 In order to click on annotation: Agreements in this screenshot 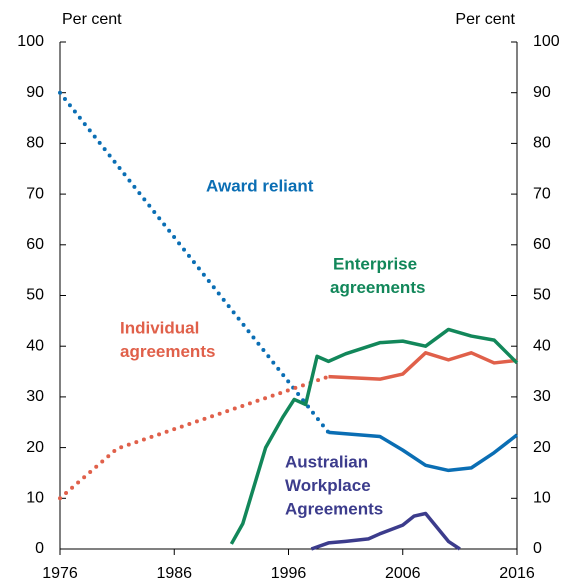, I will do `click(334, 508)`.